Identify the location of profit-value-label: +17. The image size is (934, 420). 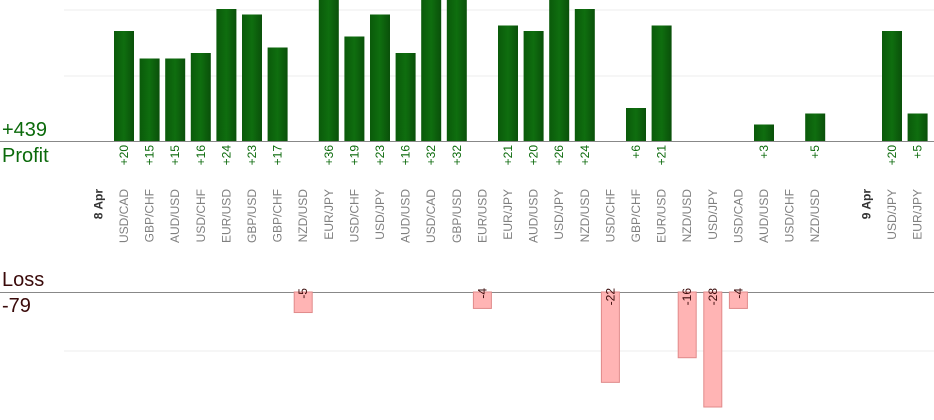
(278, 155).